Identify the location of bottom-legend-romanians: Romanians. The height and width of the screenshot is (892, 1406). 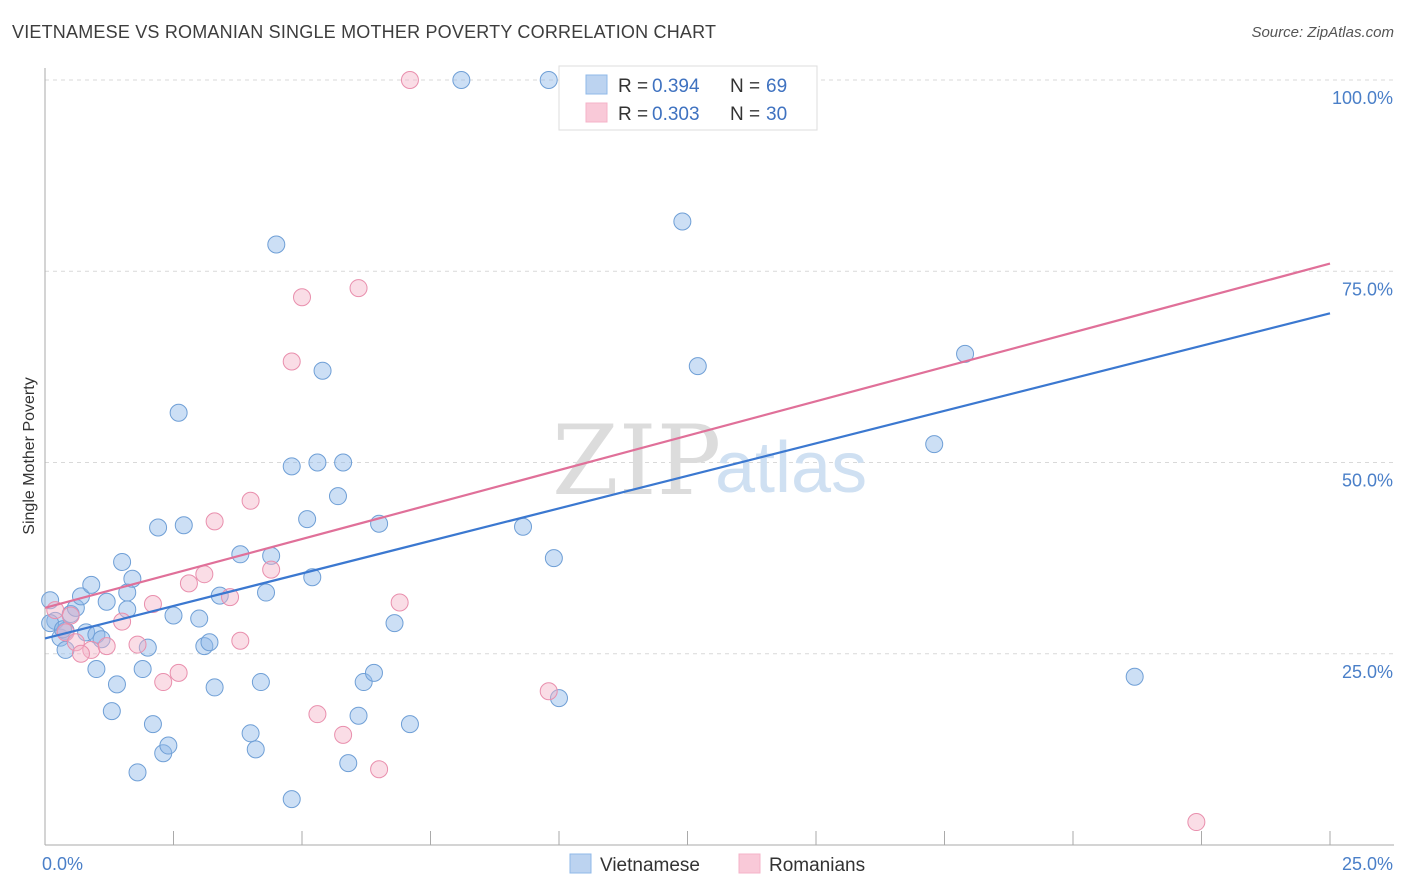
(817, 865).